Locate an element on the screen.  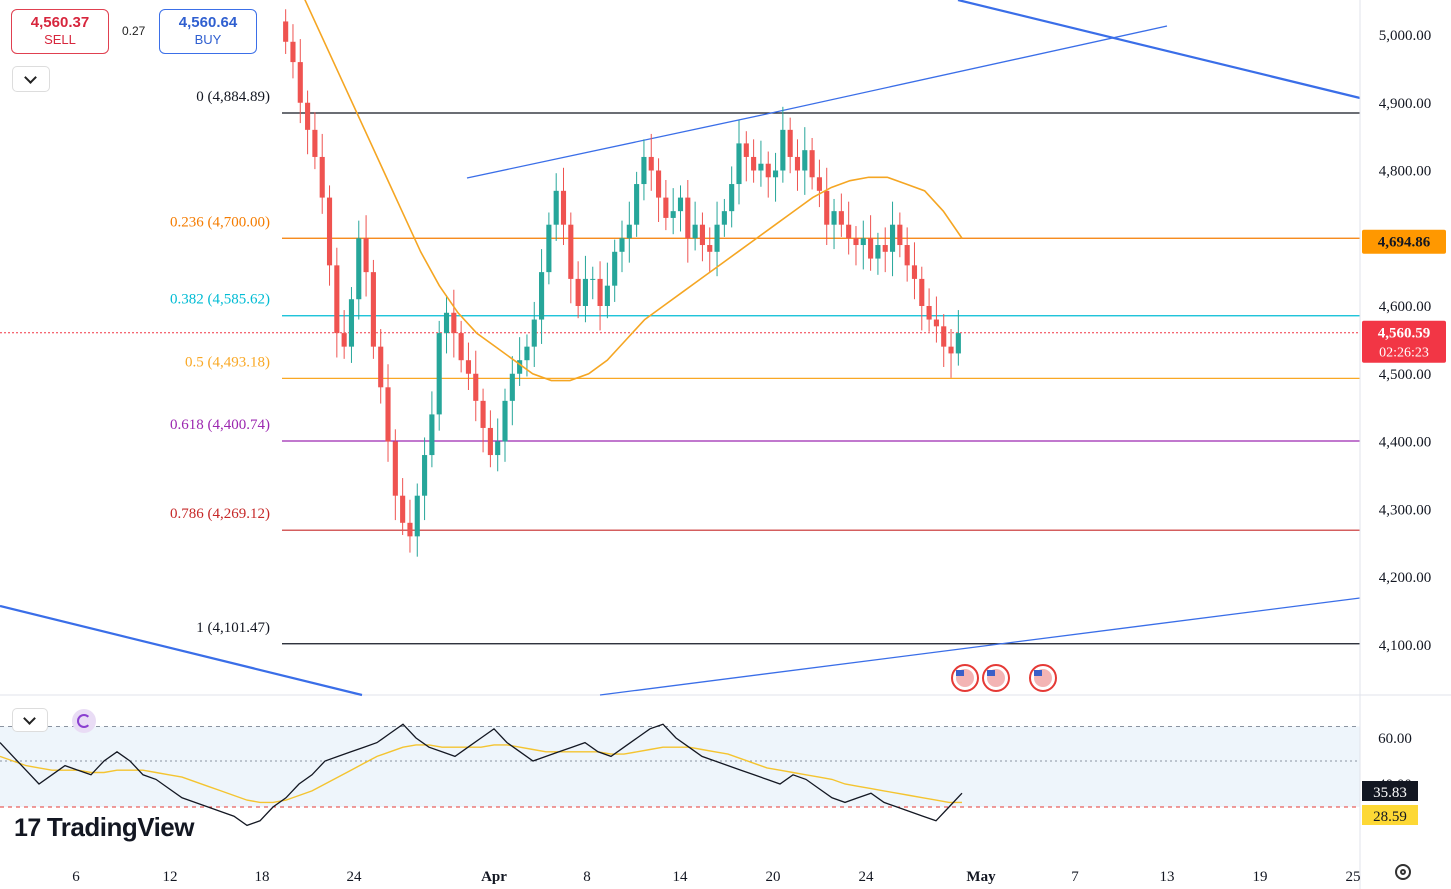
chevron-down-icon is located at coordinates (29, 718).